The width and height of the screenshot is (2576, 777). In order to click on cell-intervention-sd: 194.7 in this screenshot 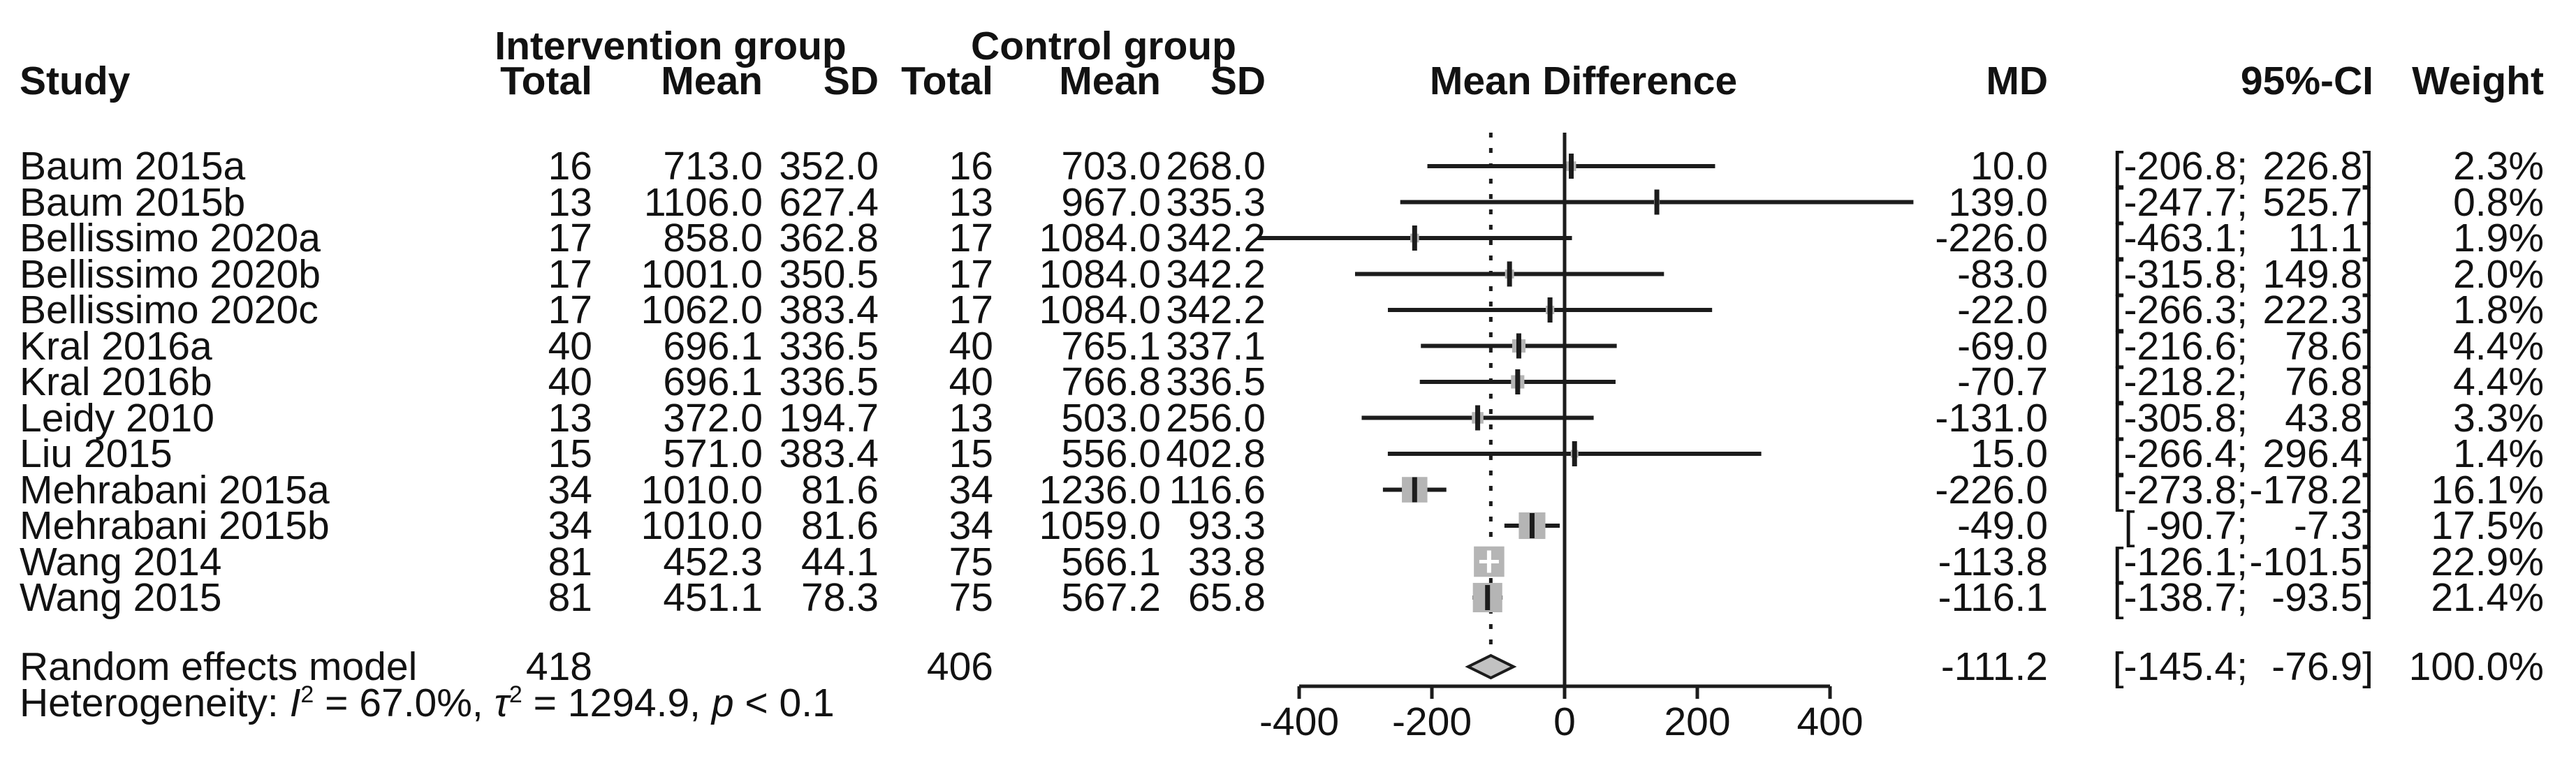, I will do `click(829, 418)`.